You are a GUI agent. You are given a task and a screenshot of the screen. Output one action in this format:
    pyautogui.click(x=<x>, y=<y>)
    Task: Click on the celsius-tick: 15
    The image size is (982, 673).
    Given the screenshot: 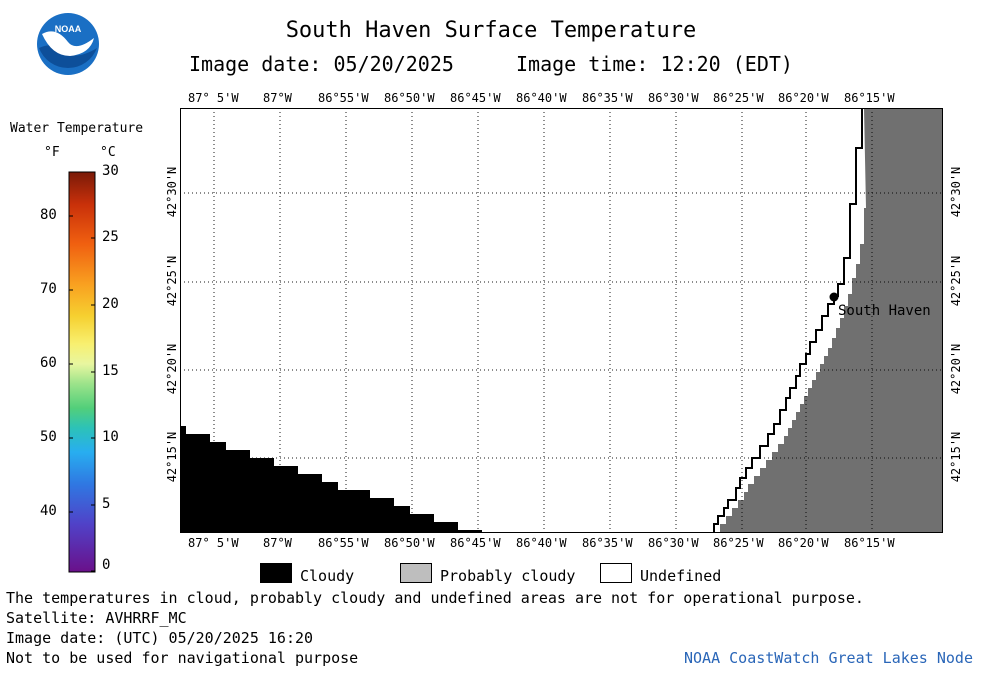 What is the action you would take?
    pyautogui.click(x=110, y=371)
    